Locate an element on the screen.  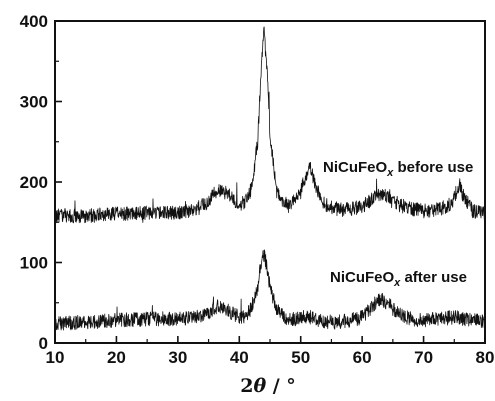
x-tick-label: 20 is located at coordinates (116, 357).